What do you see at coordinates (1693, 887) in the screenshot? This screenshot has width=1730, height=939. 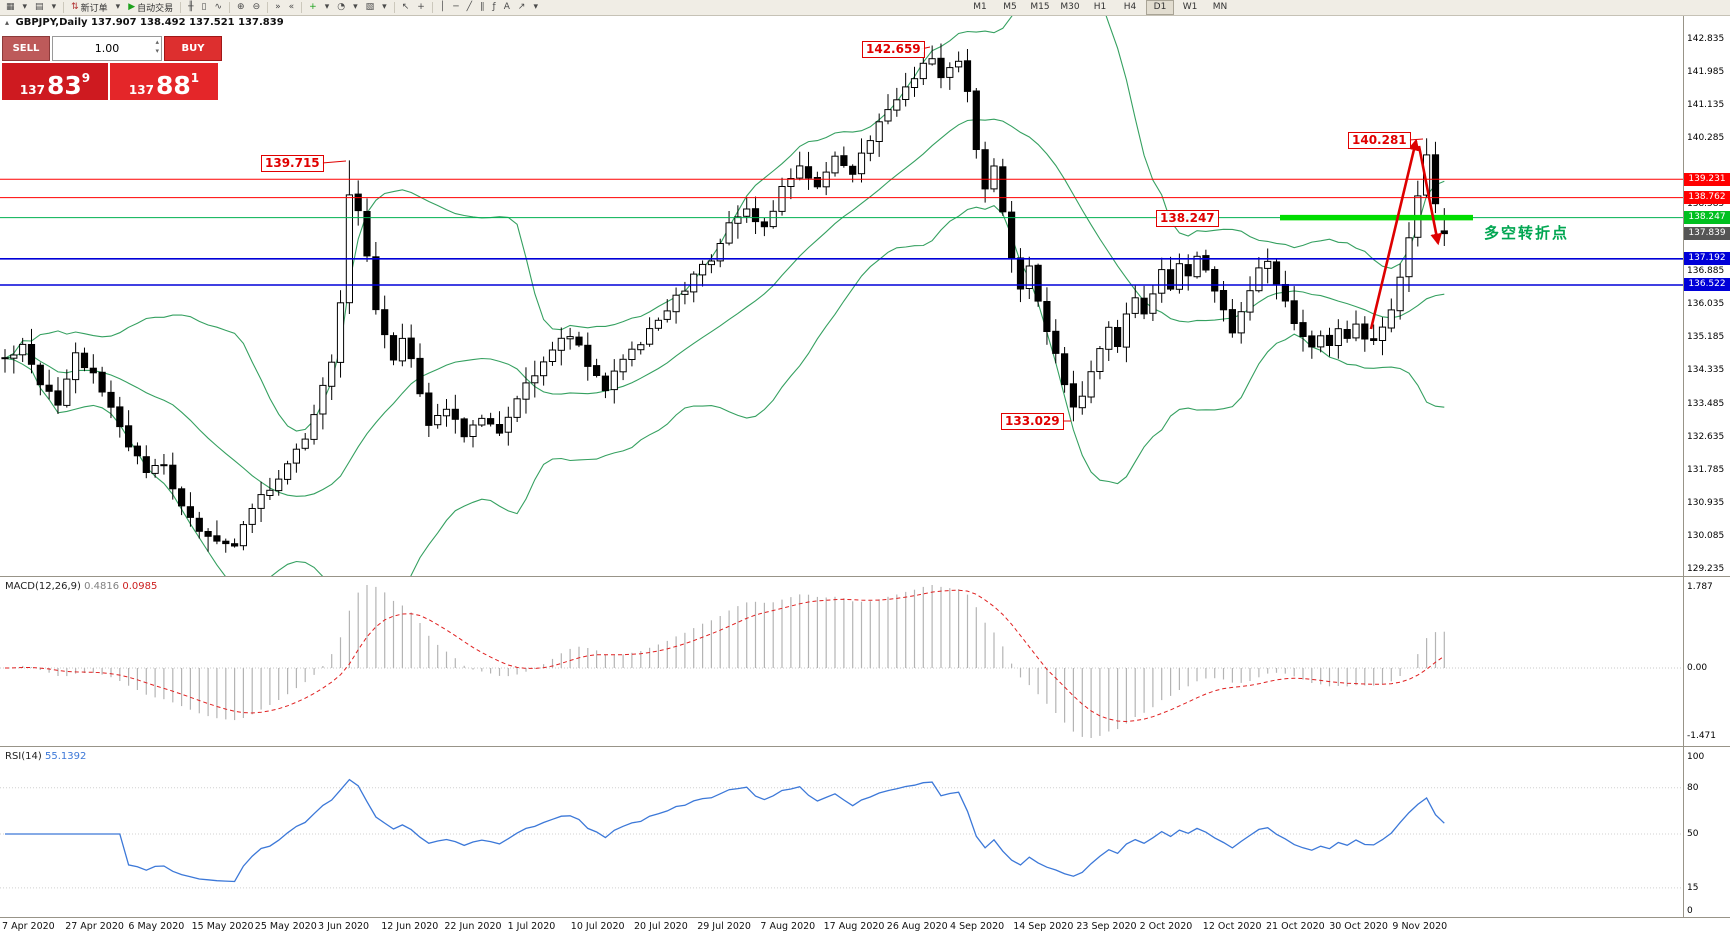 I see `rsi-axis-label-15: 15` at bounding box center [1693, 887].